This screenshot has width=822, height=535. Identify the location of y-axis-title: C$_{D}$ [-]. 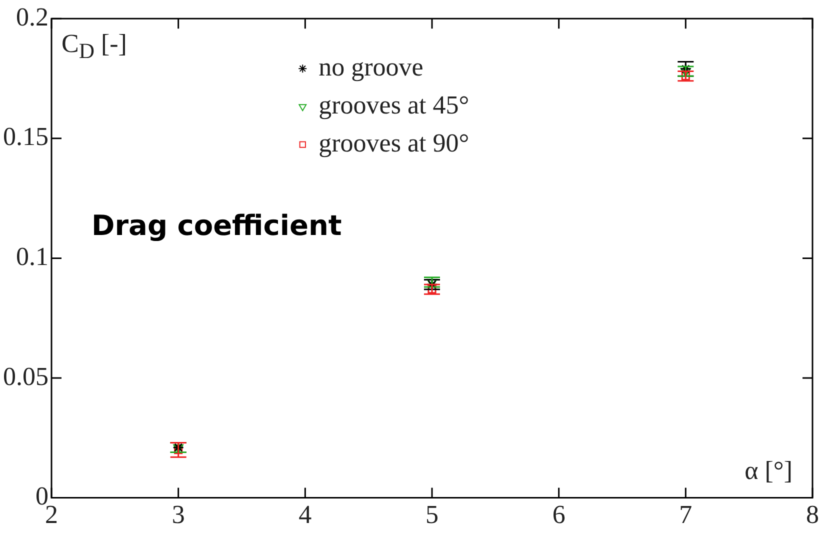
(94, 46).